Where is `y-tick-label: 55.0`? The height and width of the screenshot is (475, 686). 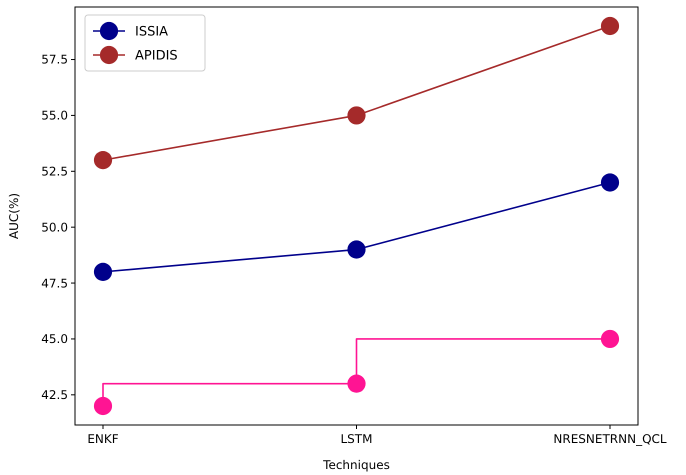
y-tick-label: 55.0 is located at coordinates (54, 115).